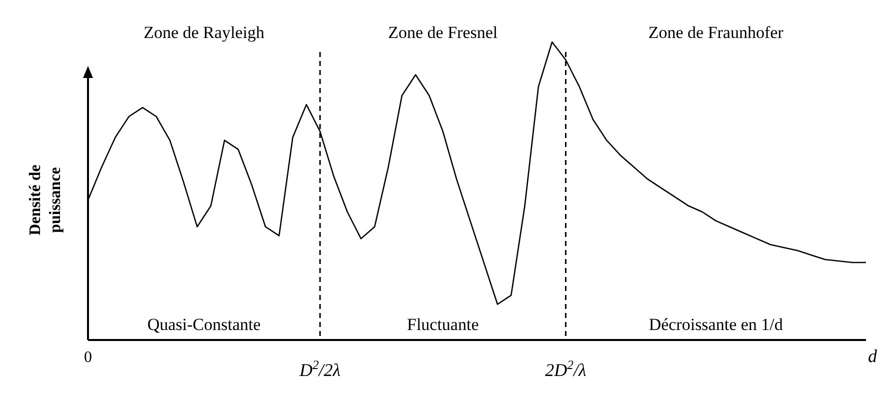 The image size is (883, 402). What do you see at coordinates (204, 324) in the screenshot?
I see `annotation: Quasi-Constante` at bounding box center [204, 324].